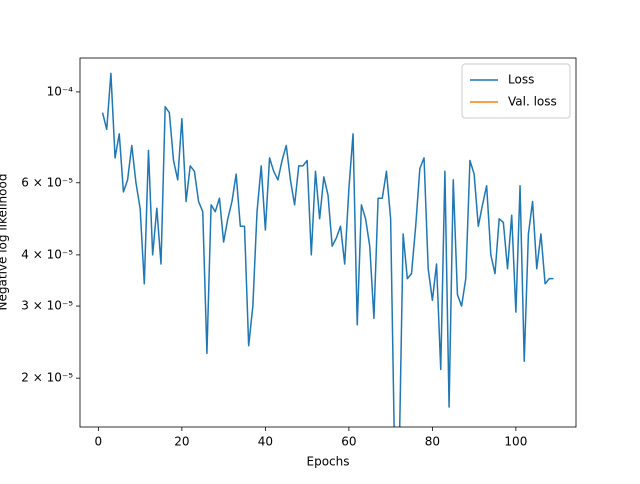 The height and width of the screenshot is (484, 640). I want to click on x-tick-label: 100, so click(515, 442).